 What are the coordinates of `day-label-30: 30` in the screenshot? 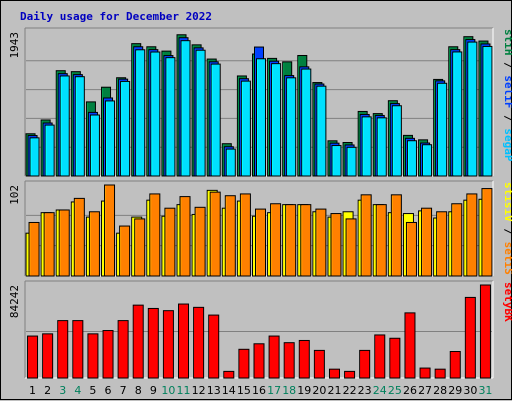 It's located at (470, 390).